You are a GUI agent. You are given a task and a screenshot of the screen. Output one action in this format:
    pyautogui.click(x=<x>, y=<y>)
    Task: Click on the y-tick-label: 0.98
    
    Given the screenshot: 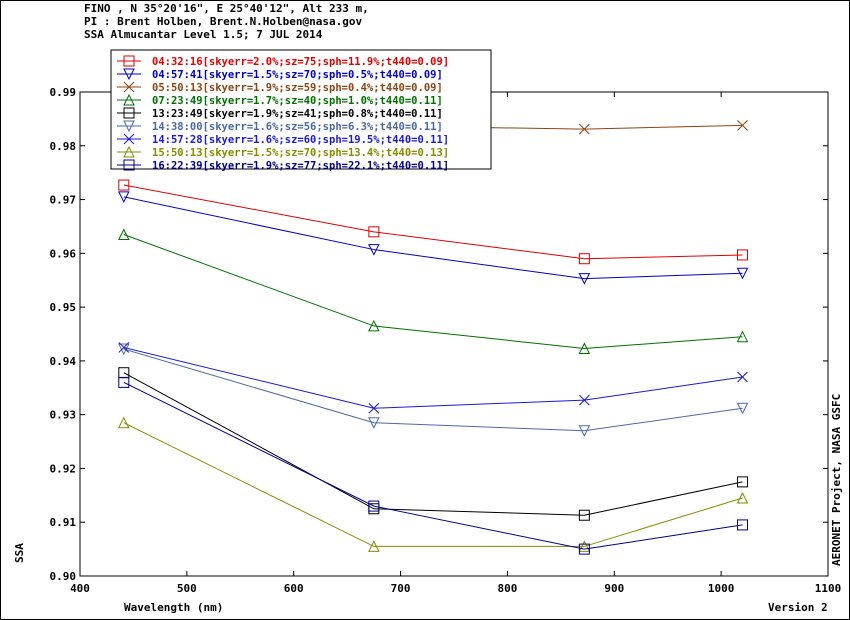 What is the action you would take?
    pyautogui.click(x=63, y=146)
    